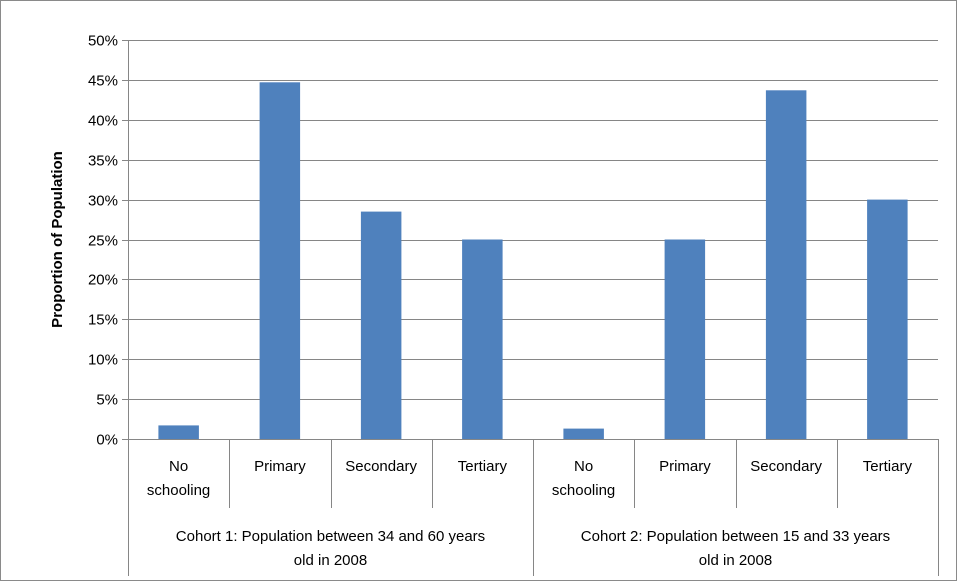 The image size is (957, 581). I want to click on y-tick-label: 15%, so click(103, 320).